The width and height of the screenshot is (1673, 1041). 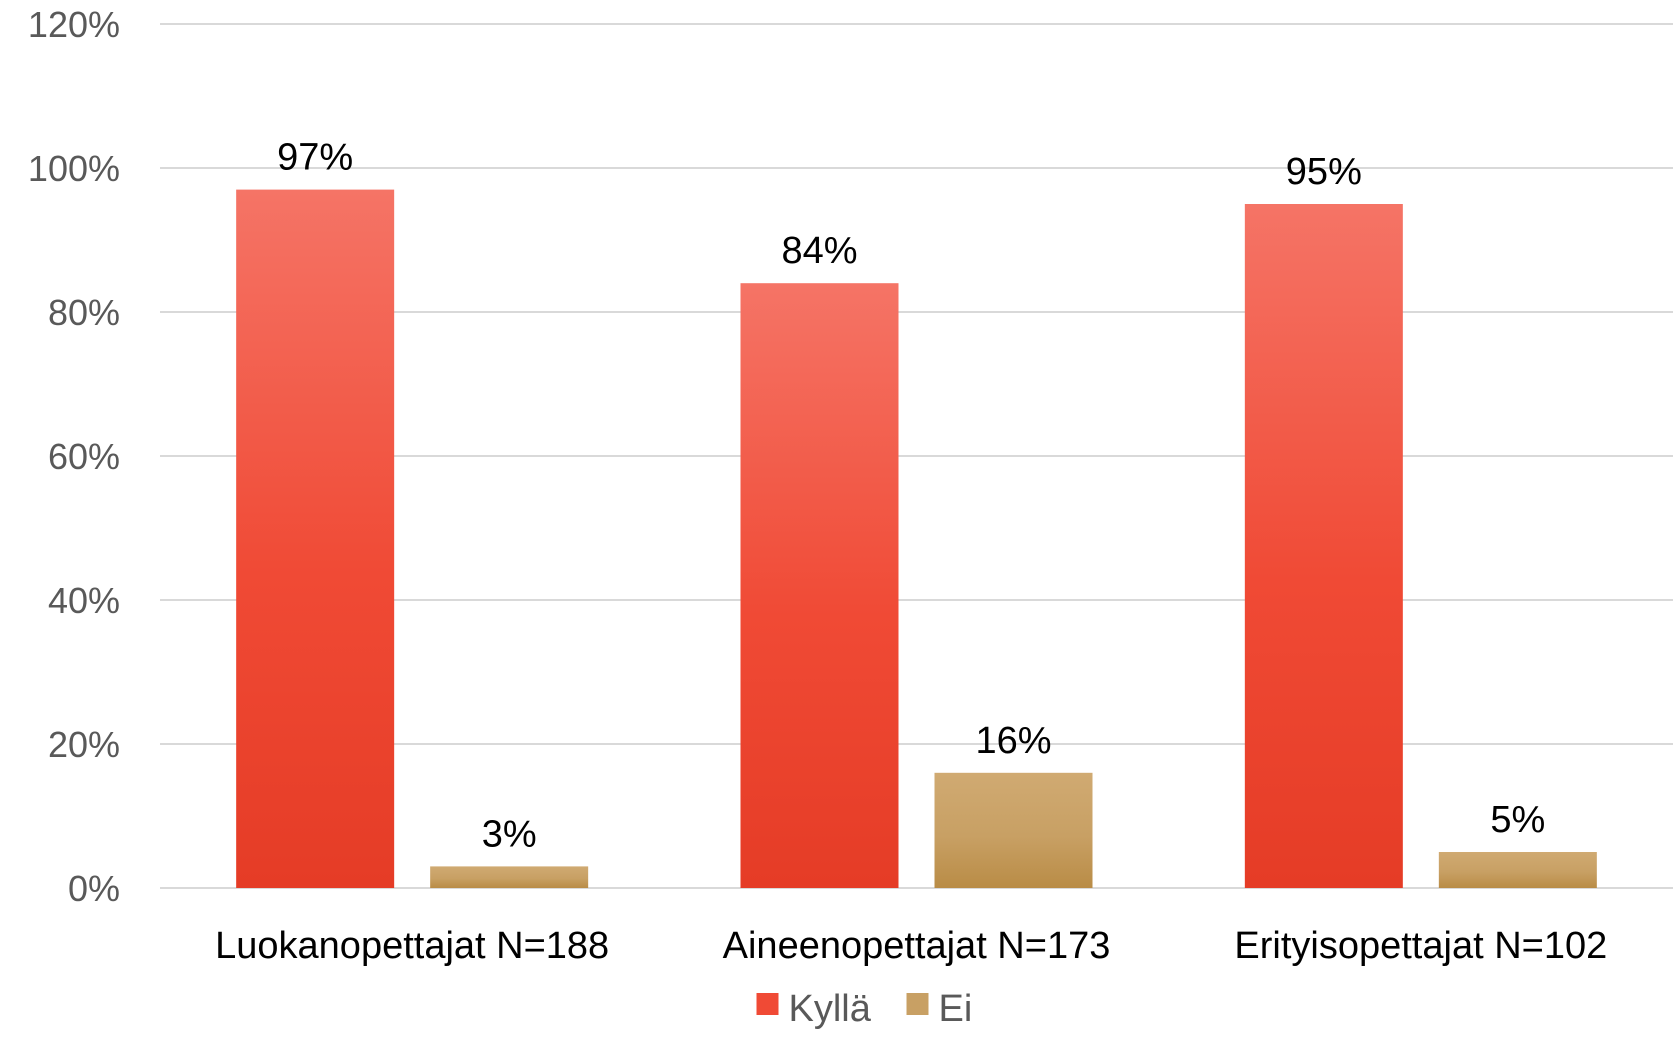 I want to click on legend: Kyllä Ei, so click(x=864, y=1009).